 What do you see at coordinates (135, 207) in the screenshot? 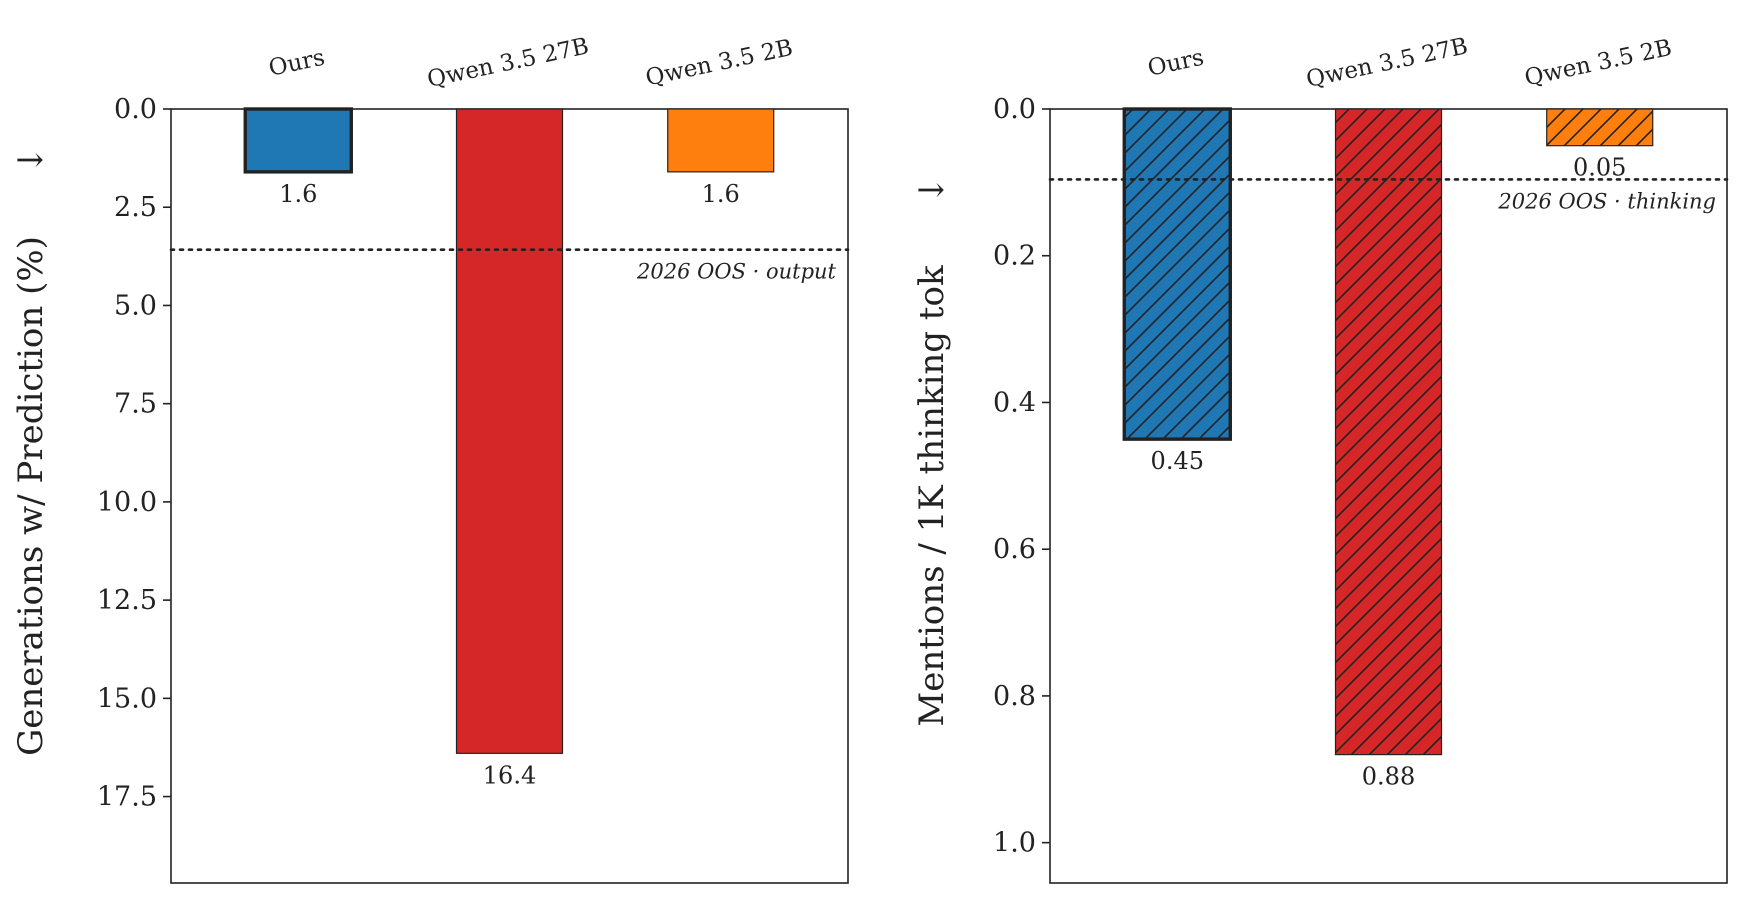
I see `y-tick-label: 2.5` at bounding box center [135, 207].